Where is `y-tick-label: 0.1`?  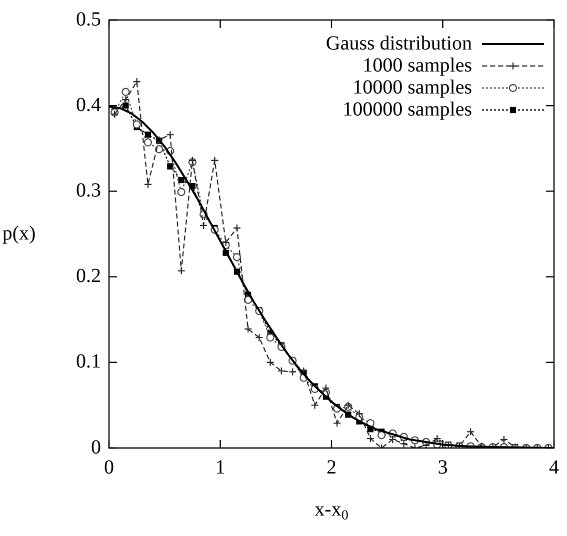 y-tick-label: 0.1 is located at coordinates (88, 361).